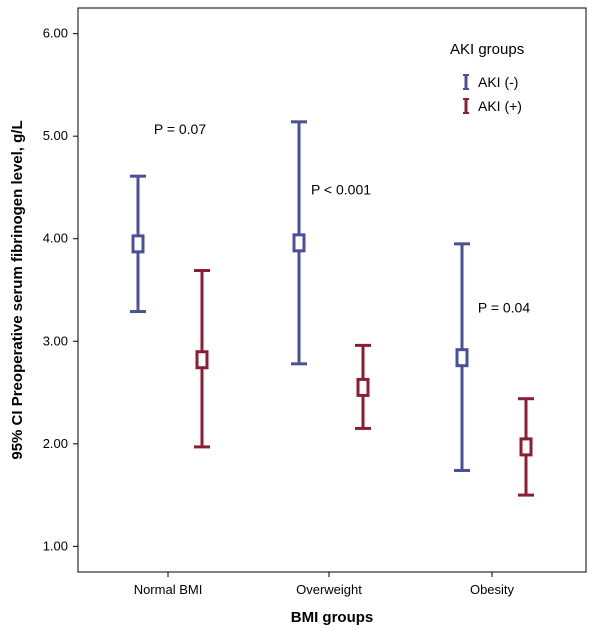 The width and height of the screenshot is (597, 631). What do you see at coordinates (168, 589) in the screenshot?
I see `x-tick-label: Normal BMI` at bounding box center [168, 589].